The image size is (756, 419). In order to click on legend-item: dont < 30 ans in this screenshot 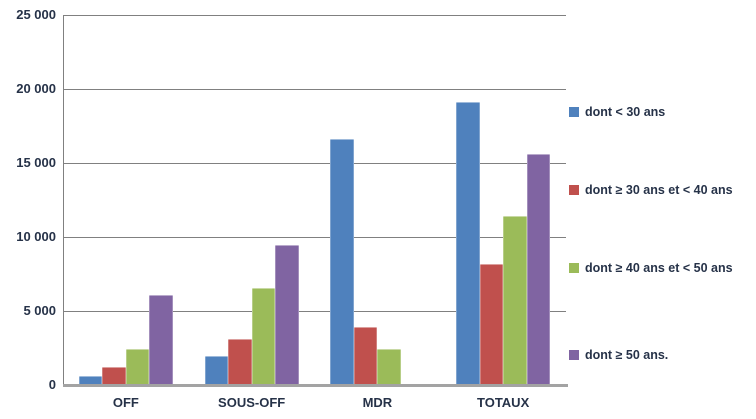, I will do `click(617, 112)`.